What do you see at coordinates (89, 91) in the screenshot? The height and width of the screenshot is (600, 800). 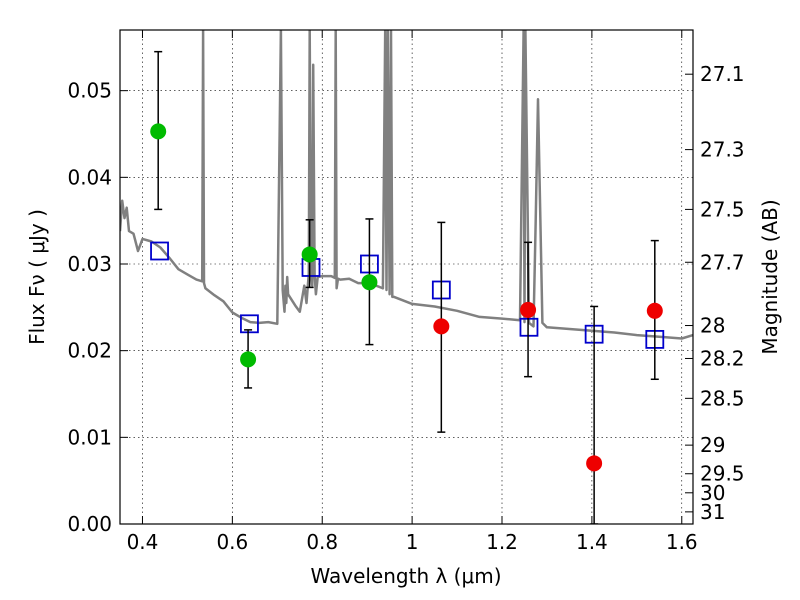 I see `y-tick-label: 0.05` at bounding box center [89, 91].